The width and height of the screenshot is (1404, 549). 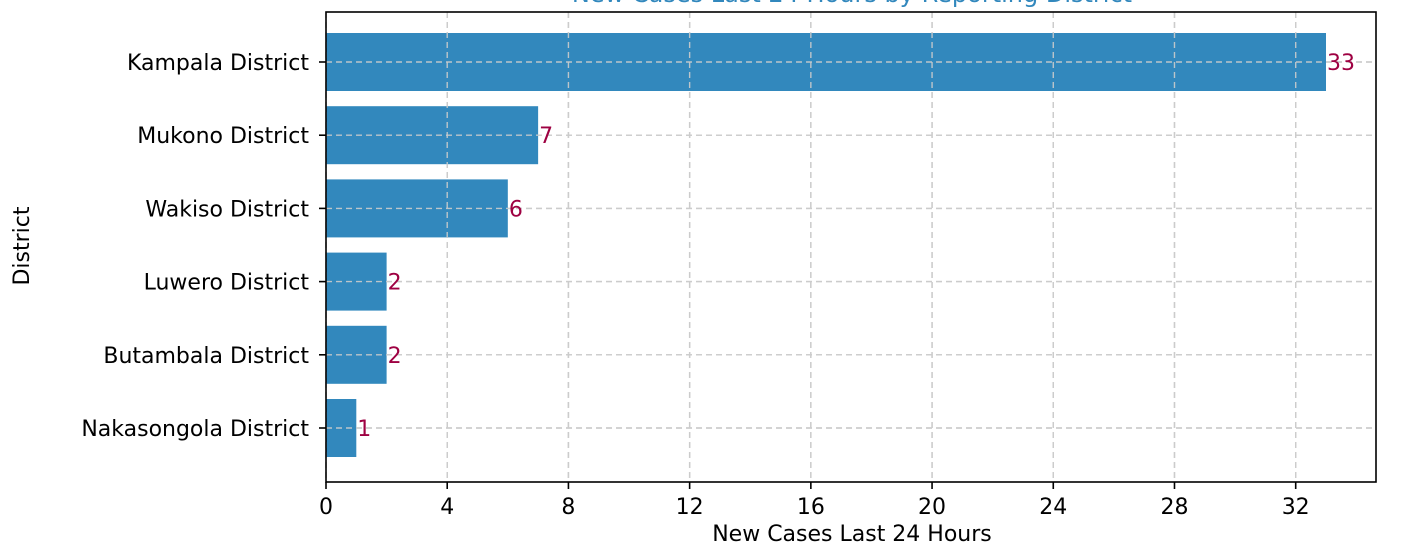 What do you see at coordinates (852, 534) in the screenshot?
I see `x-axis-title: New Cases Last 24 Hours` at bounding box center [852, 534].